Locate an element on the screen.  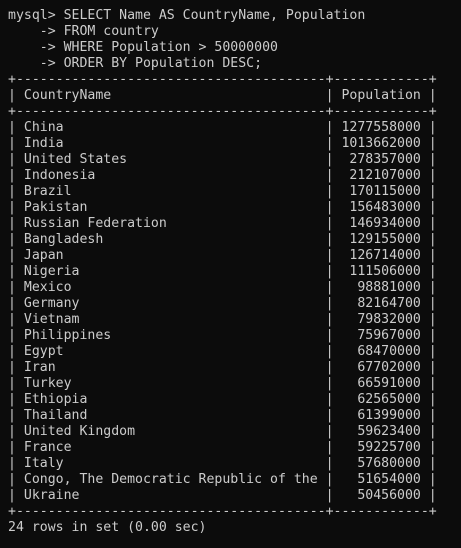
table-row: | Germany | 82164700 | is located at coordinates (234, 304).